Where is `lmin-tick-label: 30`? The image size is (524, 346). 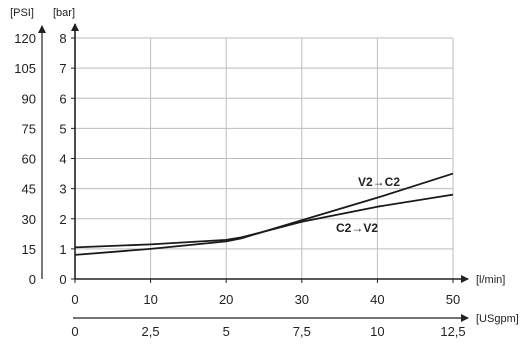 lmin-tick-label: 30 is located at coordinates (302, 299).